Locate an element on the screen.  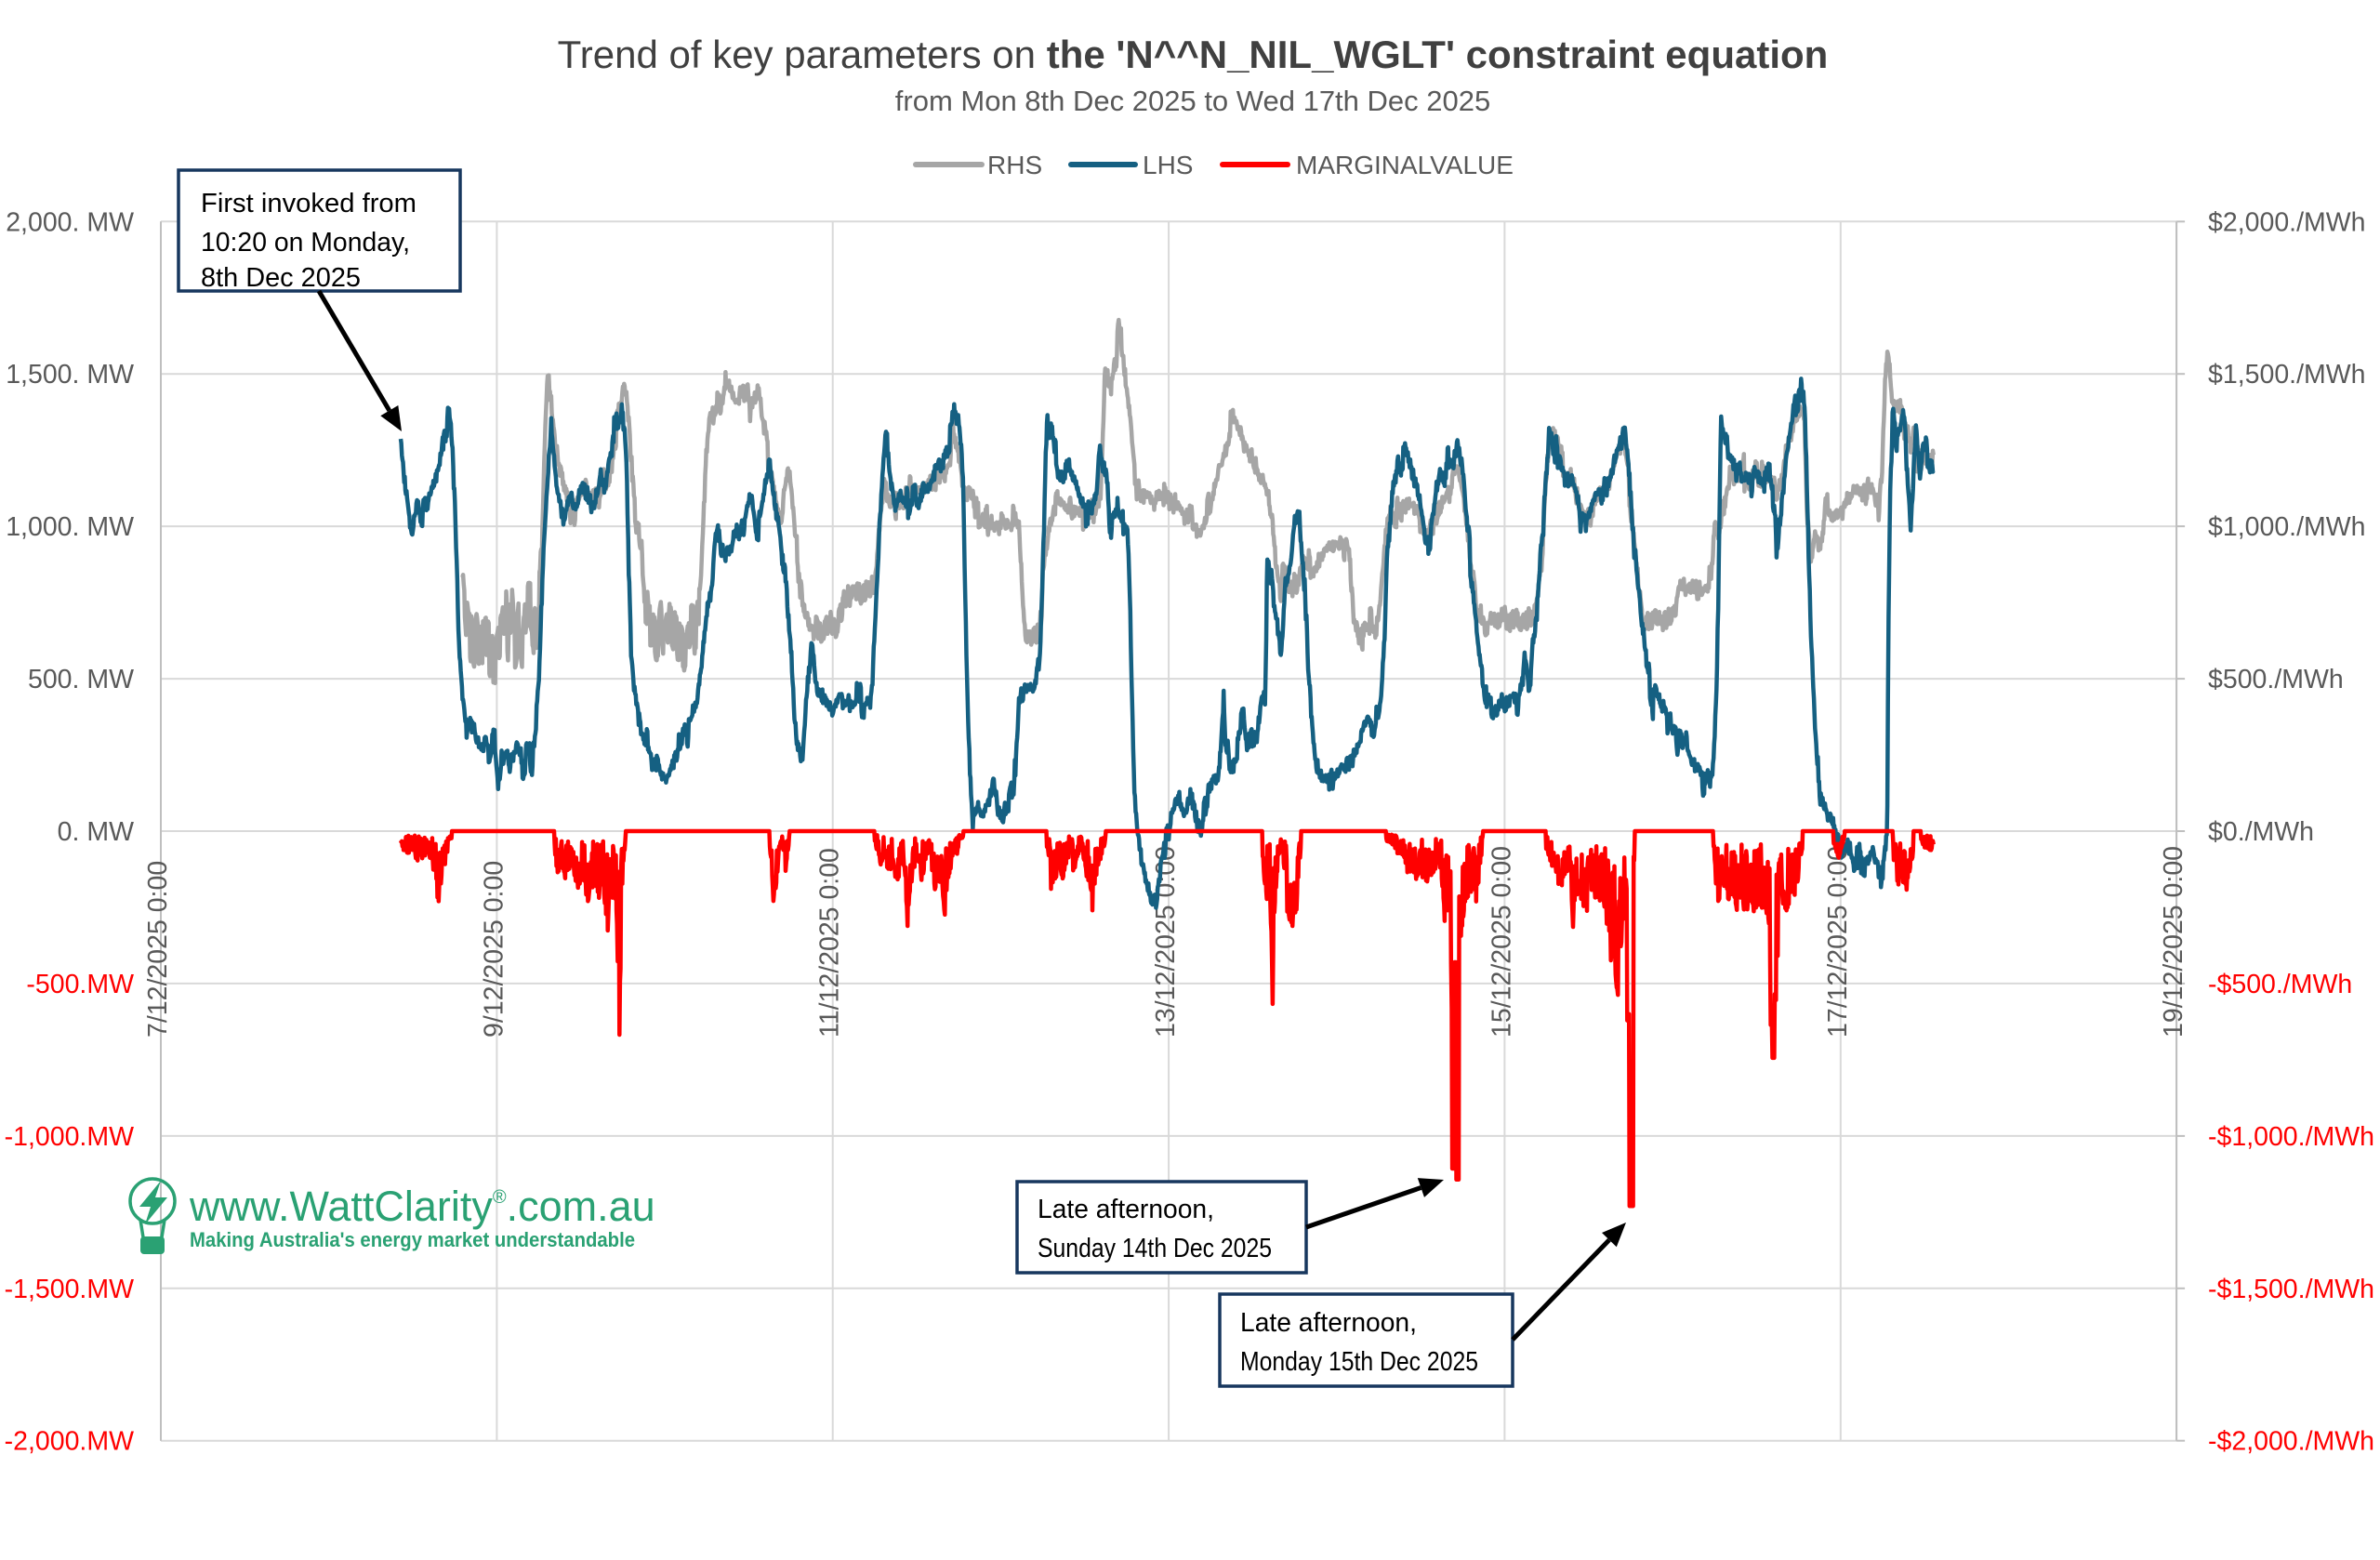
svg-text: 17/12/2025 0:00 is located at coordinates (1838, 942).